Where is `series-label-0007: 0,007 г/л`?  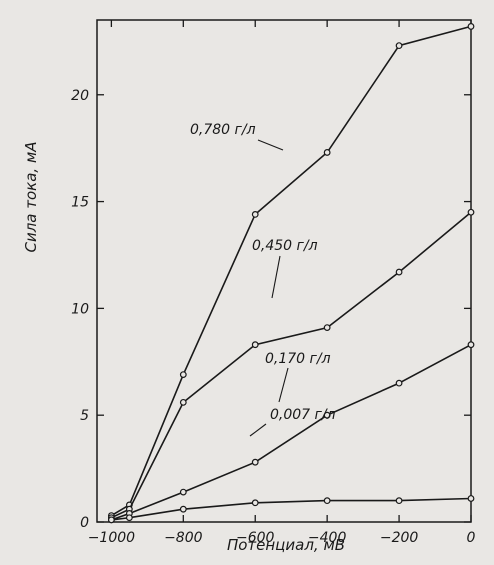
series-label-0007: 0,007 г/л is located at coordinates (303, 415).